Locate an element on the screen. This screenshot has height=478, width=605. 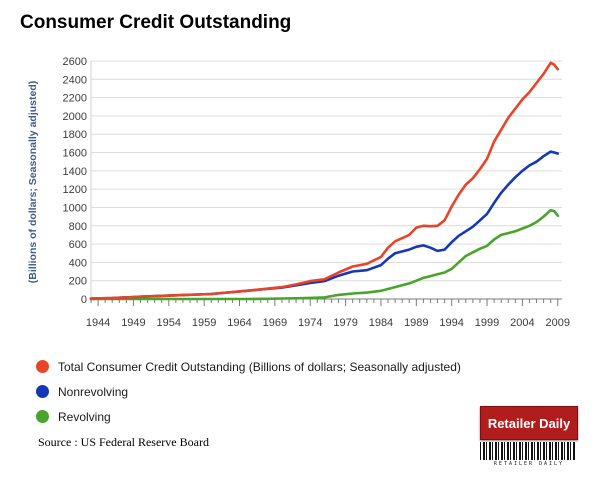
x-tick-label: 1984 is located at coordinates (381, 323).